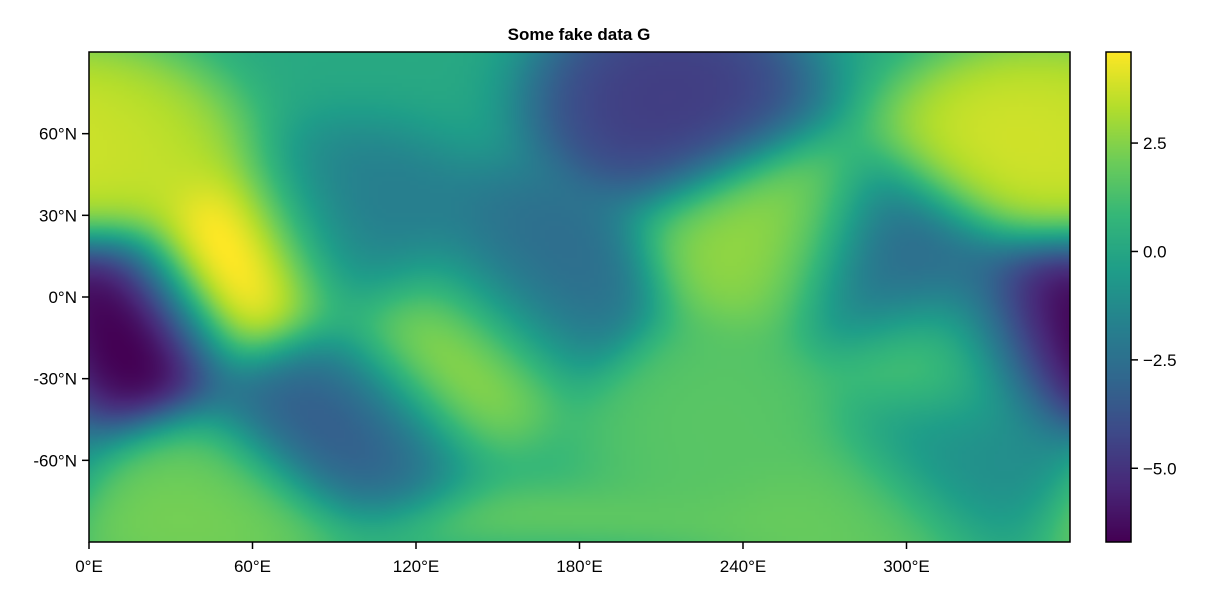 This screenshot has width=1206, height=600. Describe the element at coordinates (1155, 251) in the screenshot. I see `colorbar-tick-label: 0.0` at that location.